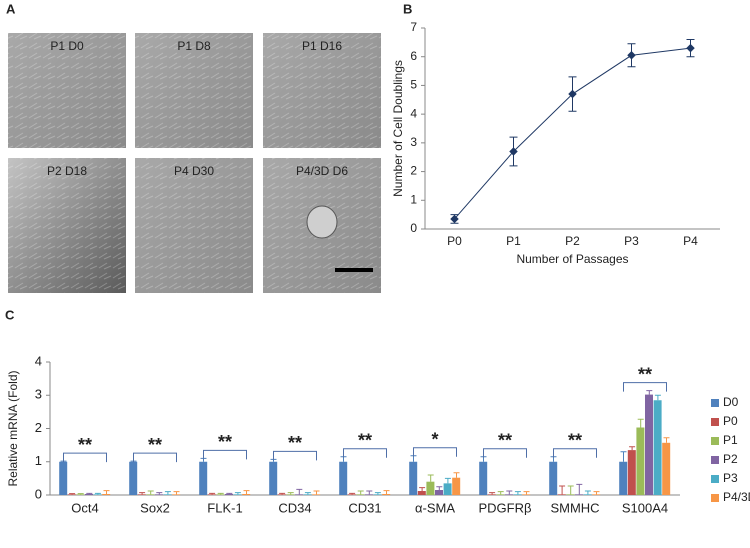  I want to click on y-axis-label: Relative mRNA (Fold), so click(13, 428).